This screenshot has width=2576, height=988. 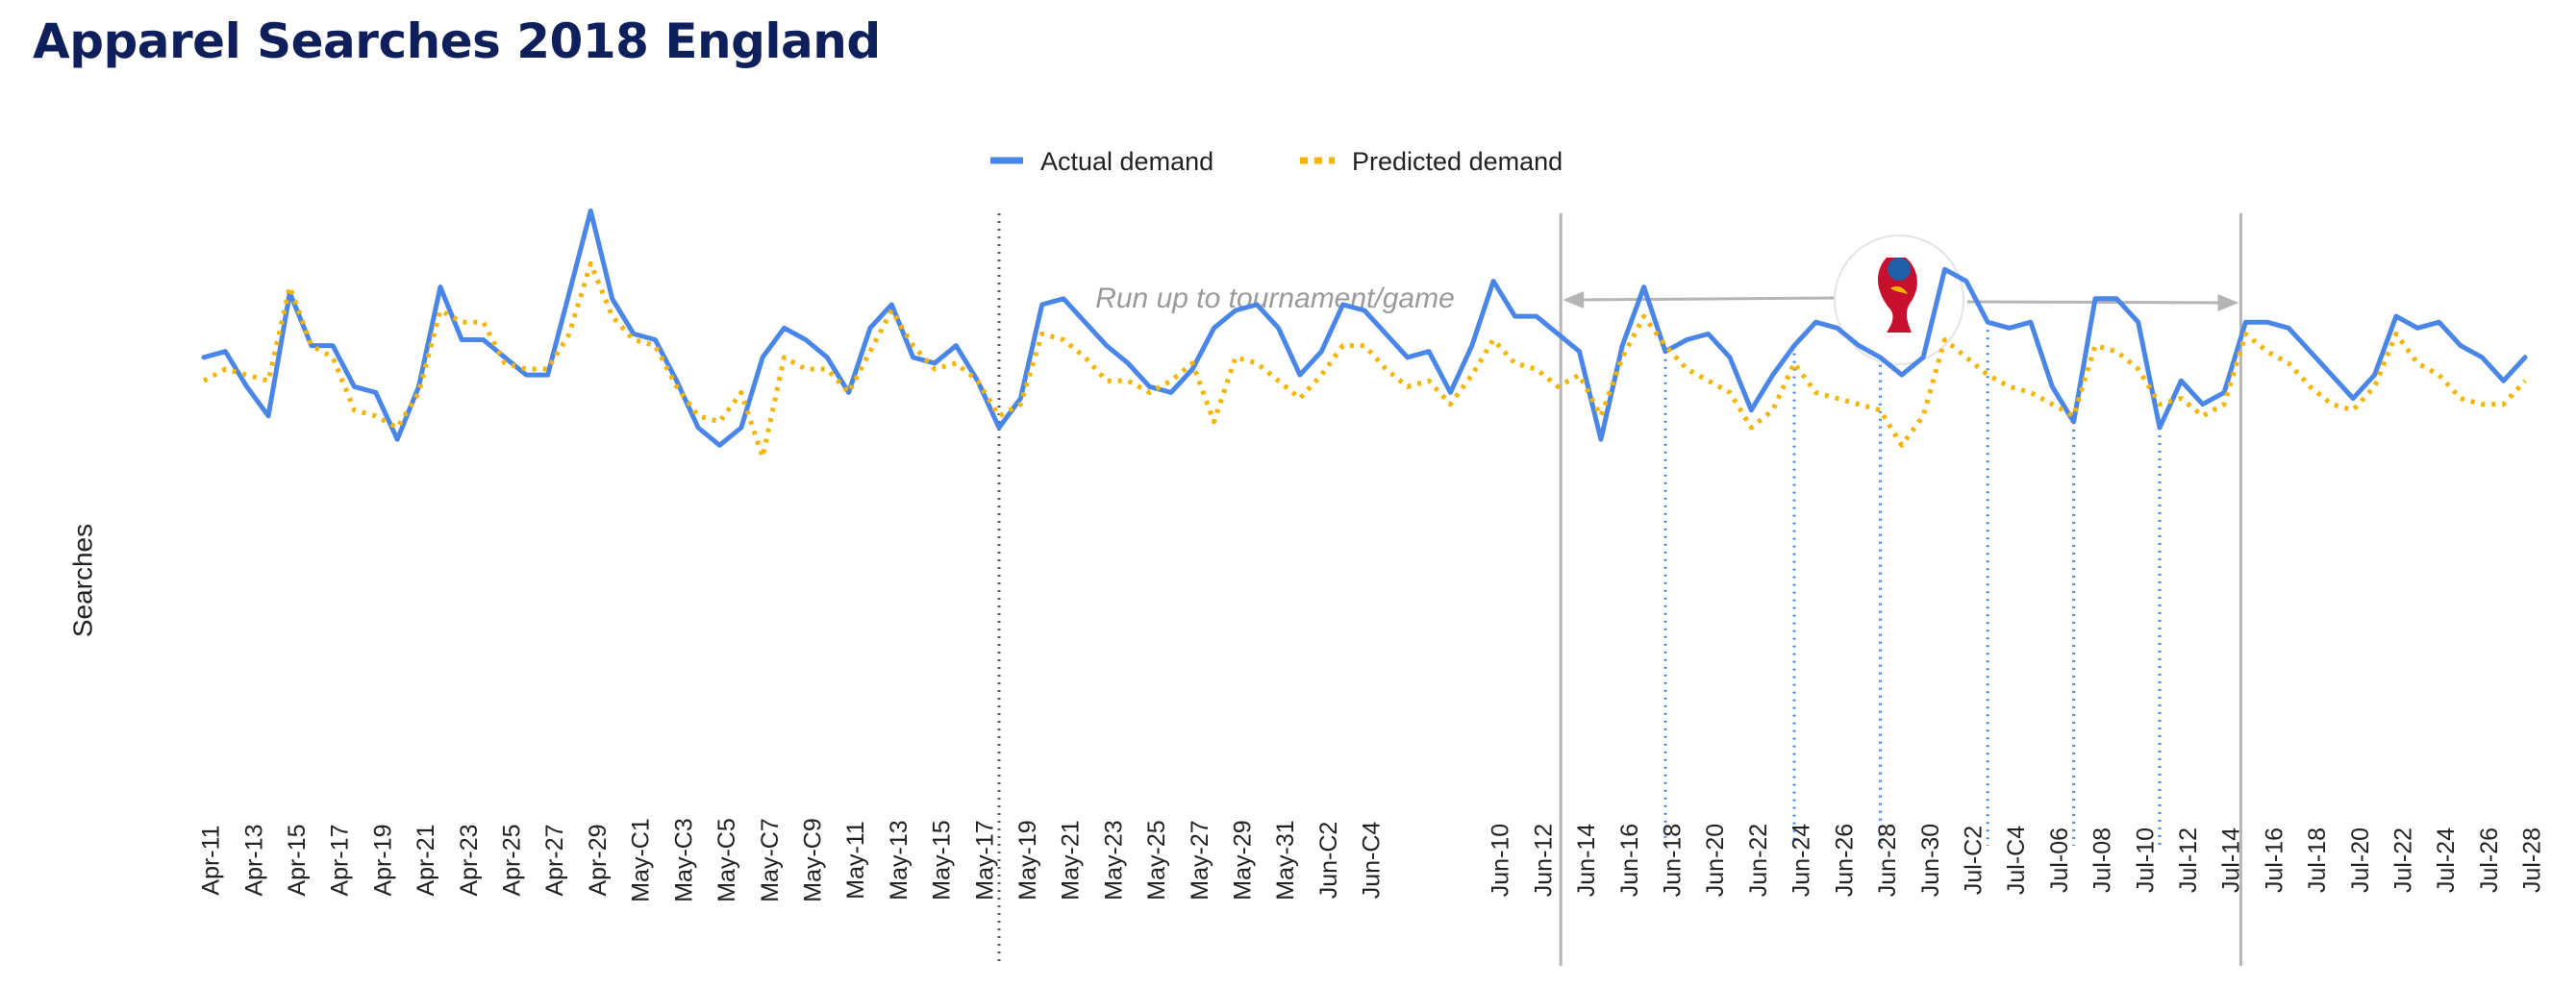 I want to click on x-tick-label: Apr-19, so click(x=382, y=860).